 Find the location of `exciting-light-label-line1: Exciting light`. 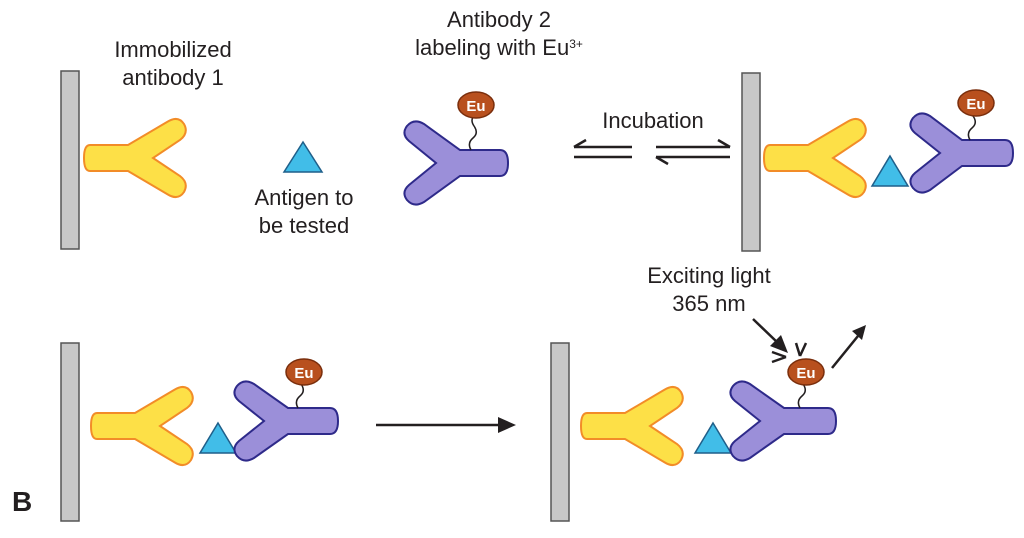

exciting-light-label-line1: Exciting light is located at coordinates (709, 275).